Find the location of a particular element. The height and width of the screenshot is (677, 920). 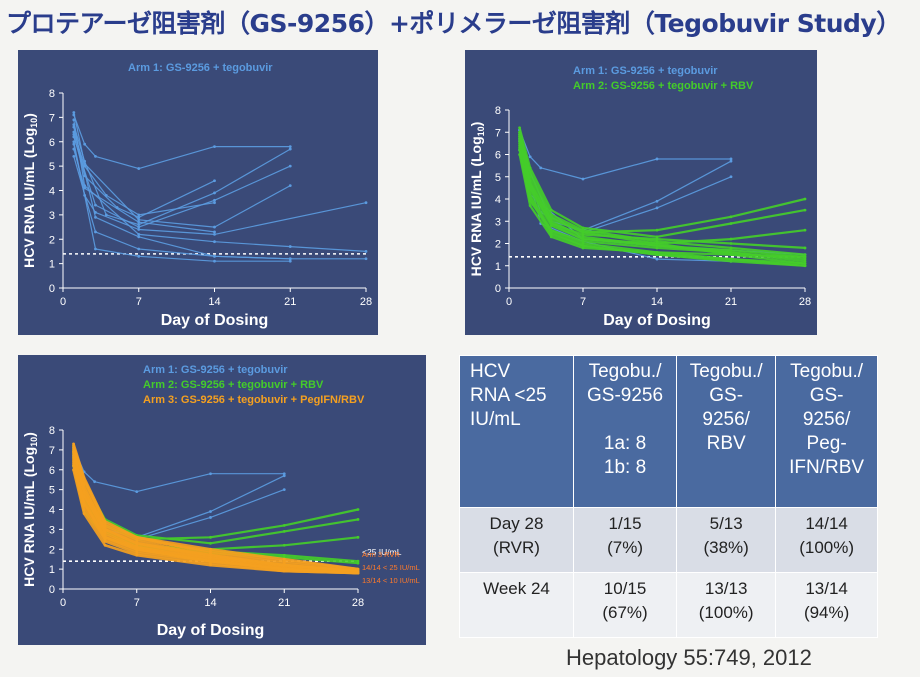

header-line: RNA <25 is located at coordinates (508, 395).